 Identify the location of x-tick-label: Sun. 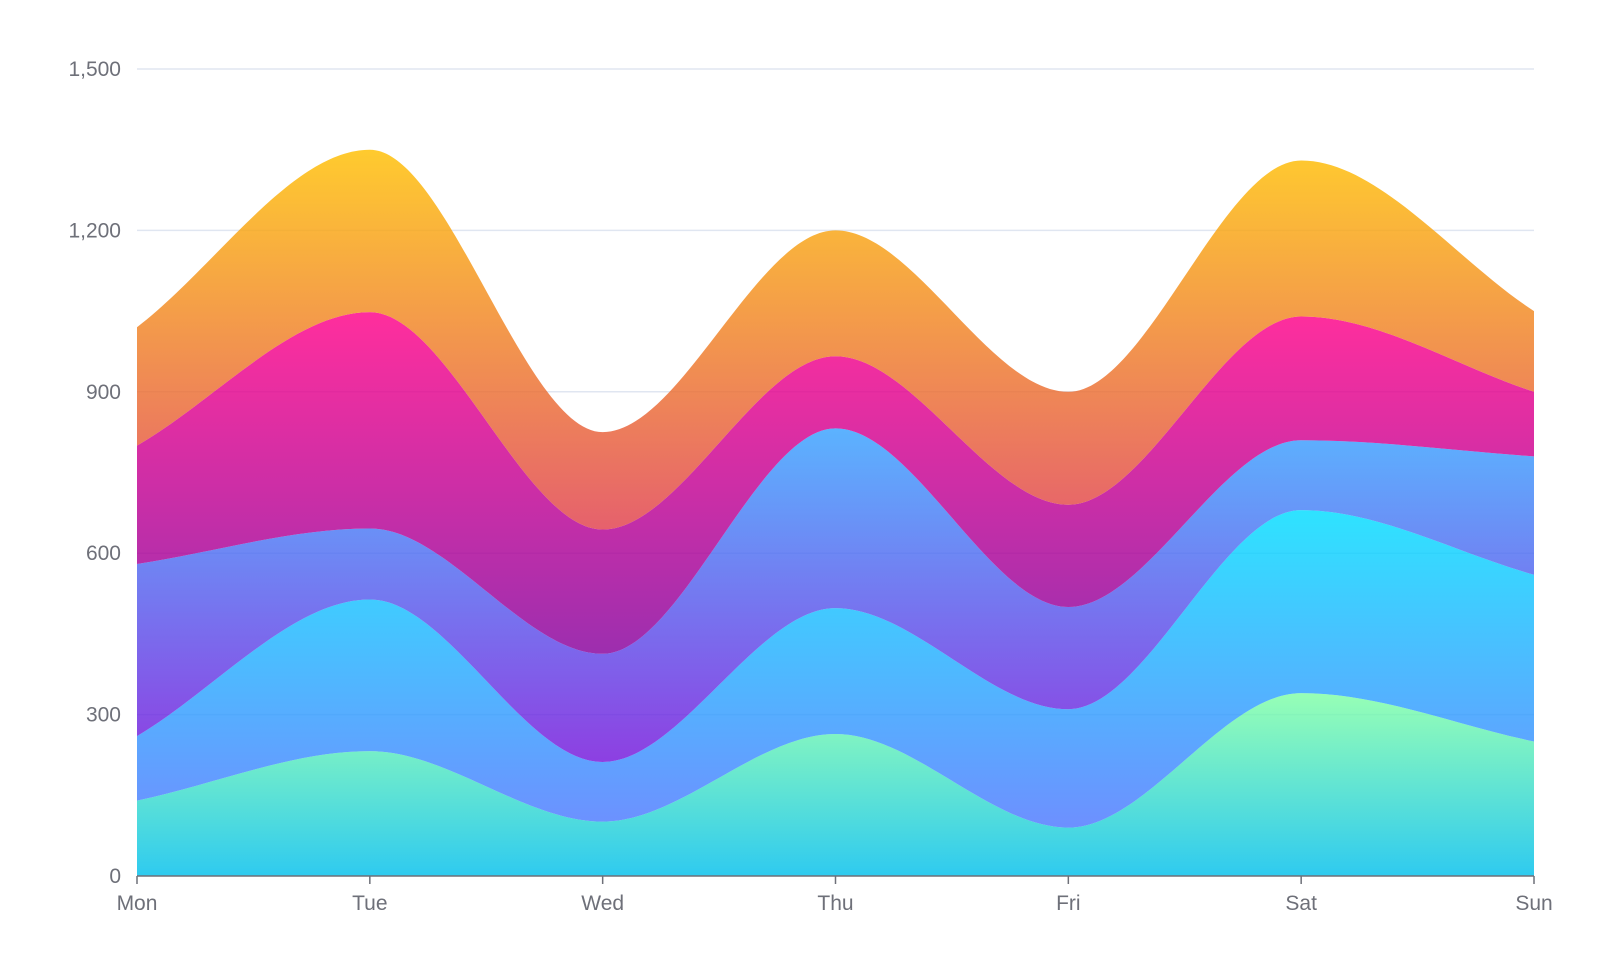
(1533, 903).